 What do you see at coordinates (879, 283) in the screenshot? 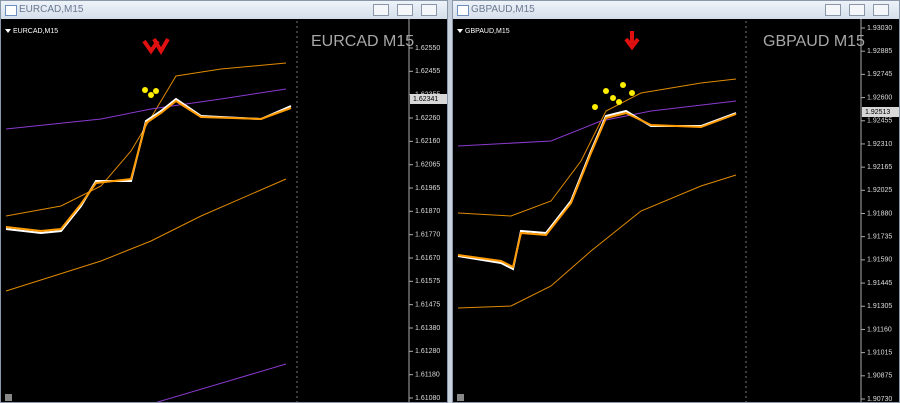
I see `price-label: 1.91445` at bounding box center [879, 283].